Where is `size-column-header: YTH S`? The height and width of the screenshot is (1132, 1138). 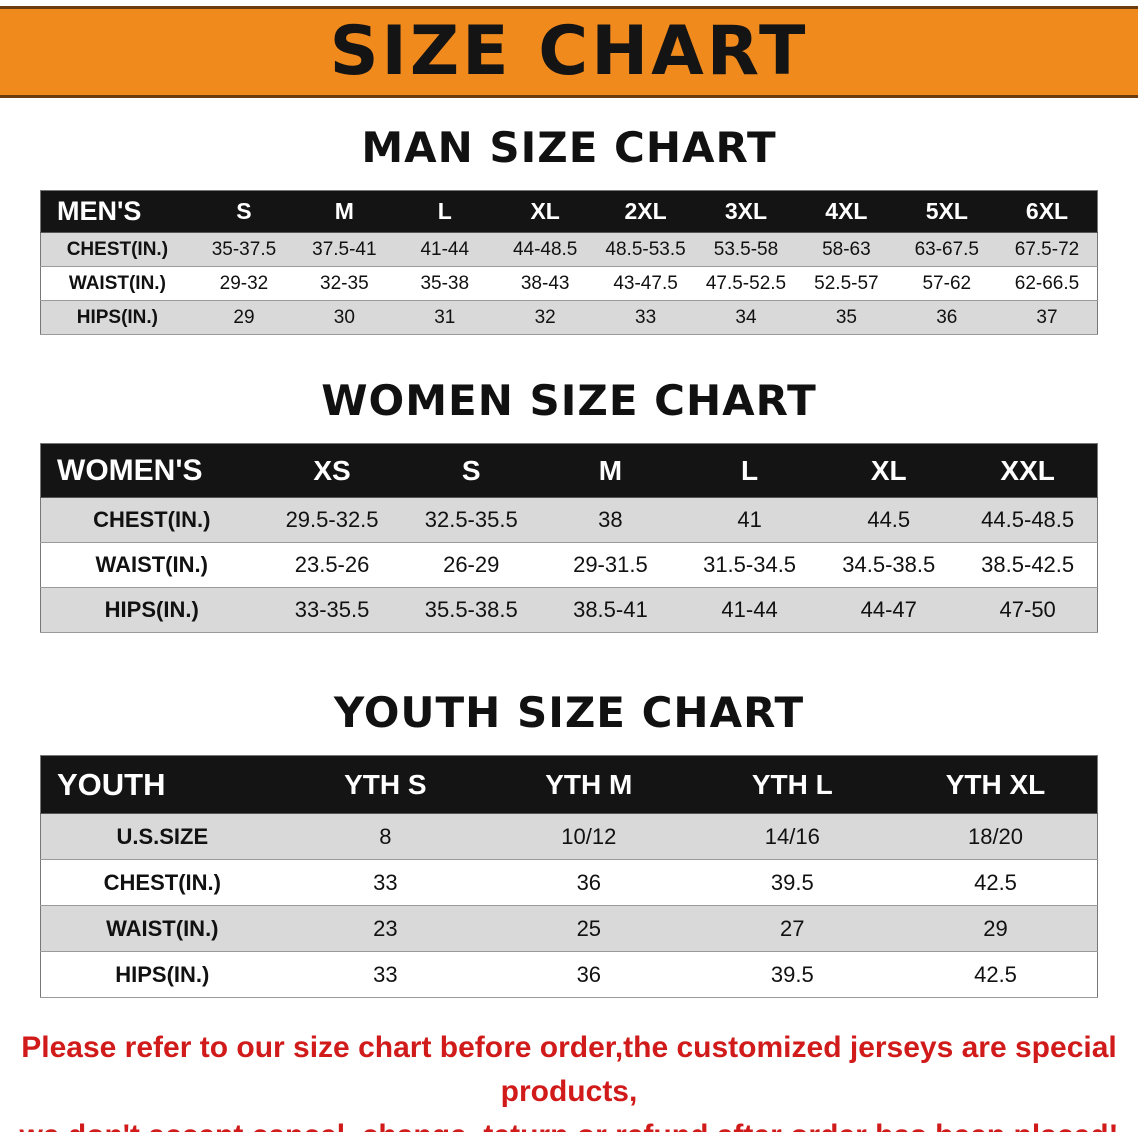 size-column-header: YTH S is located at coordinates (385, 784).